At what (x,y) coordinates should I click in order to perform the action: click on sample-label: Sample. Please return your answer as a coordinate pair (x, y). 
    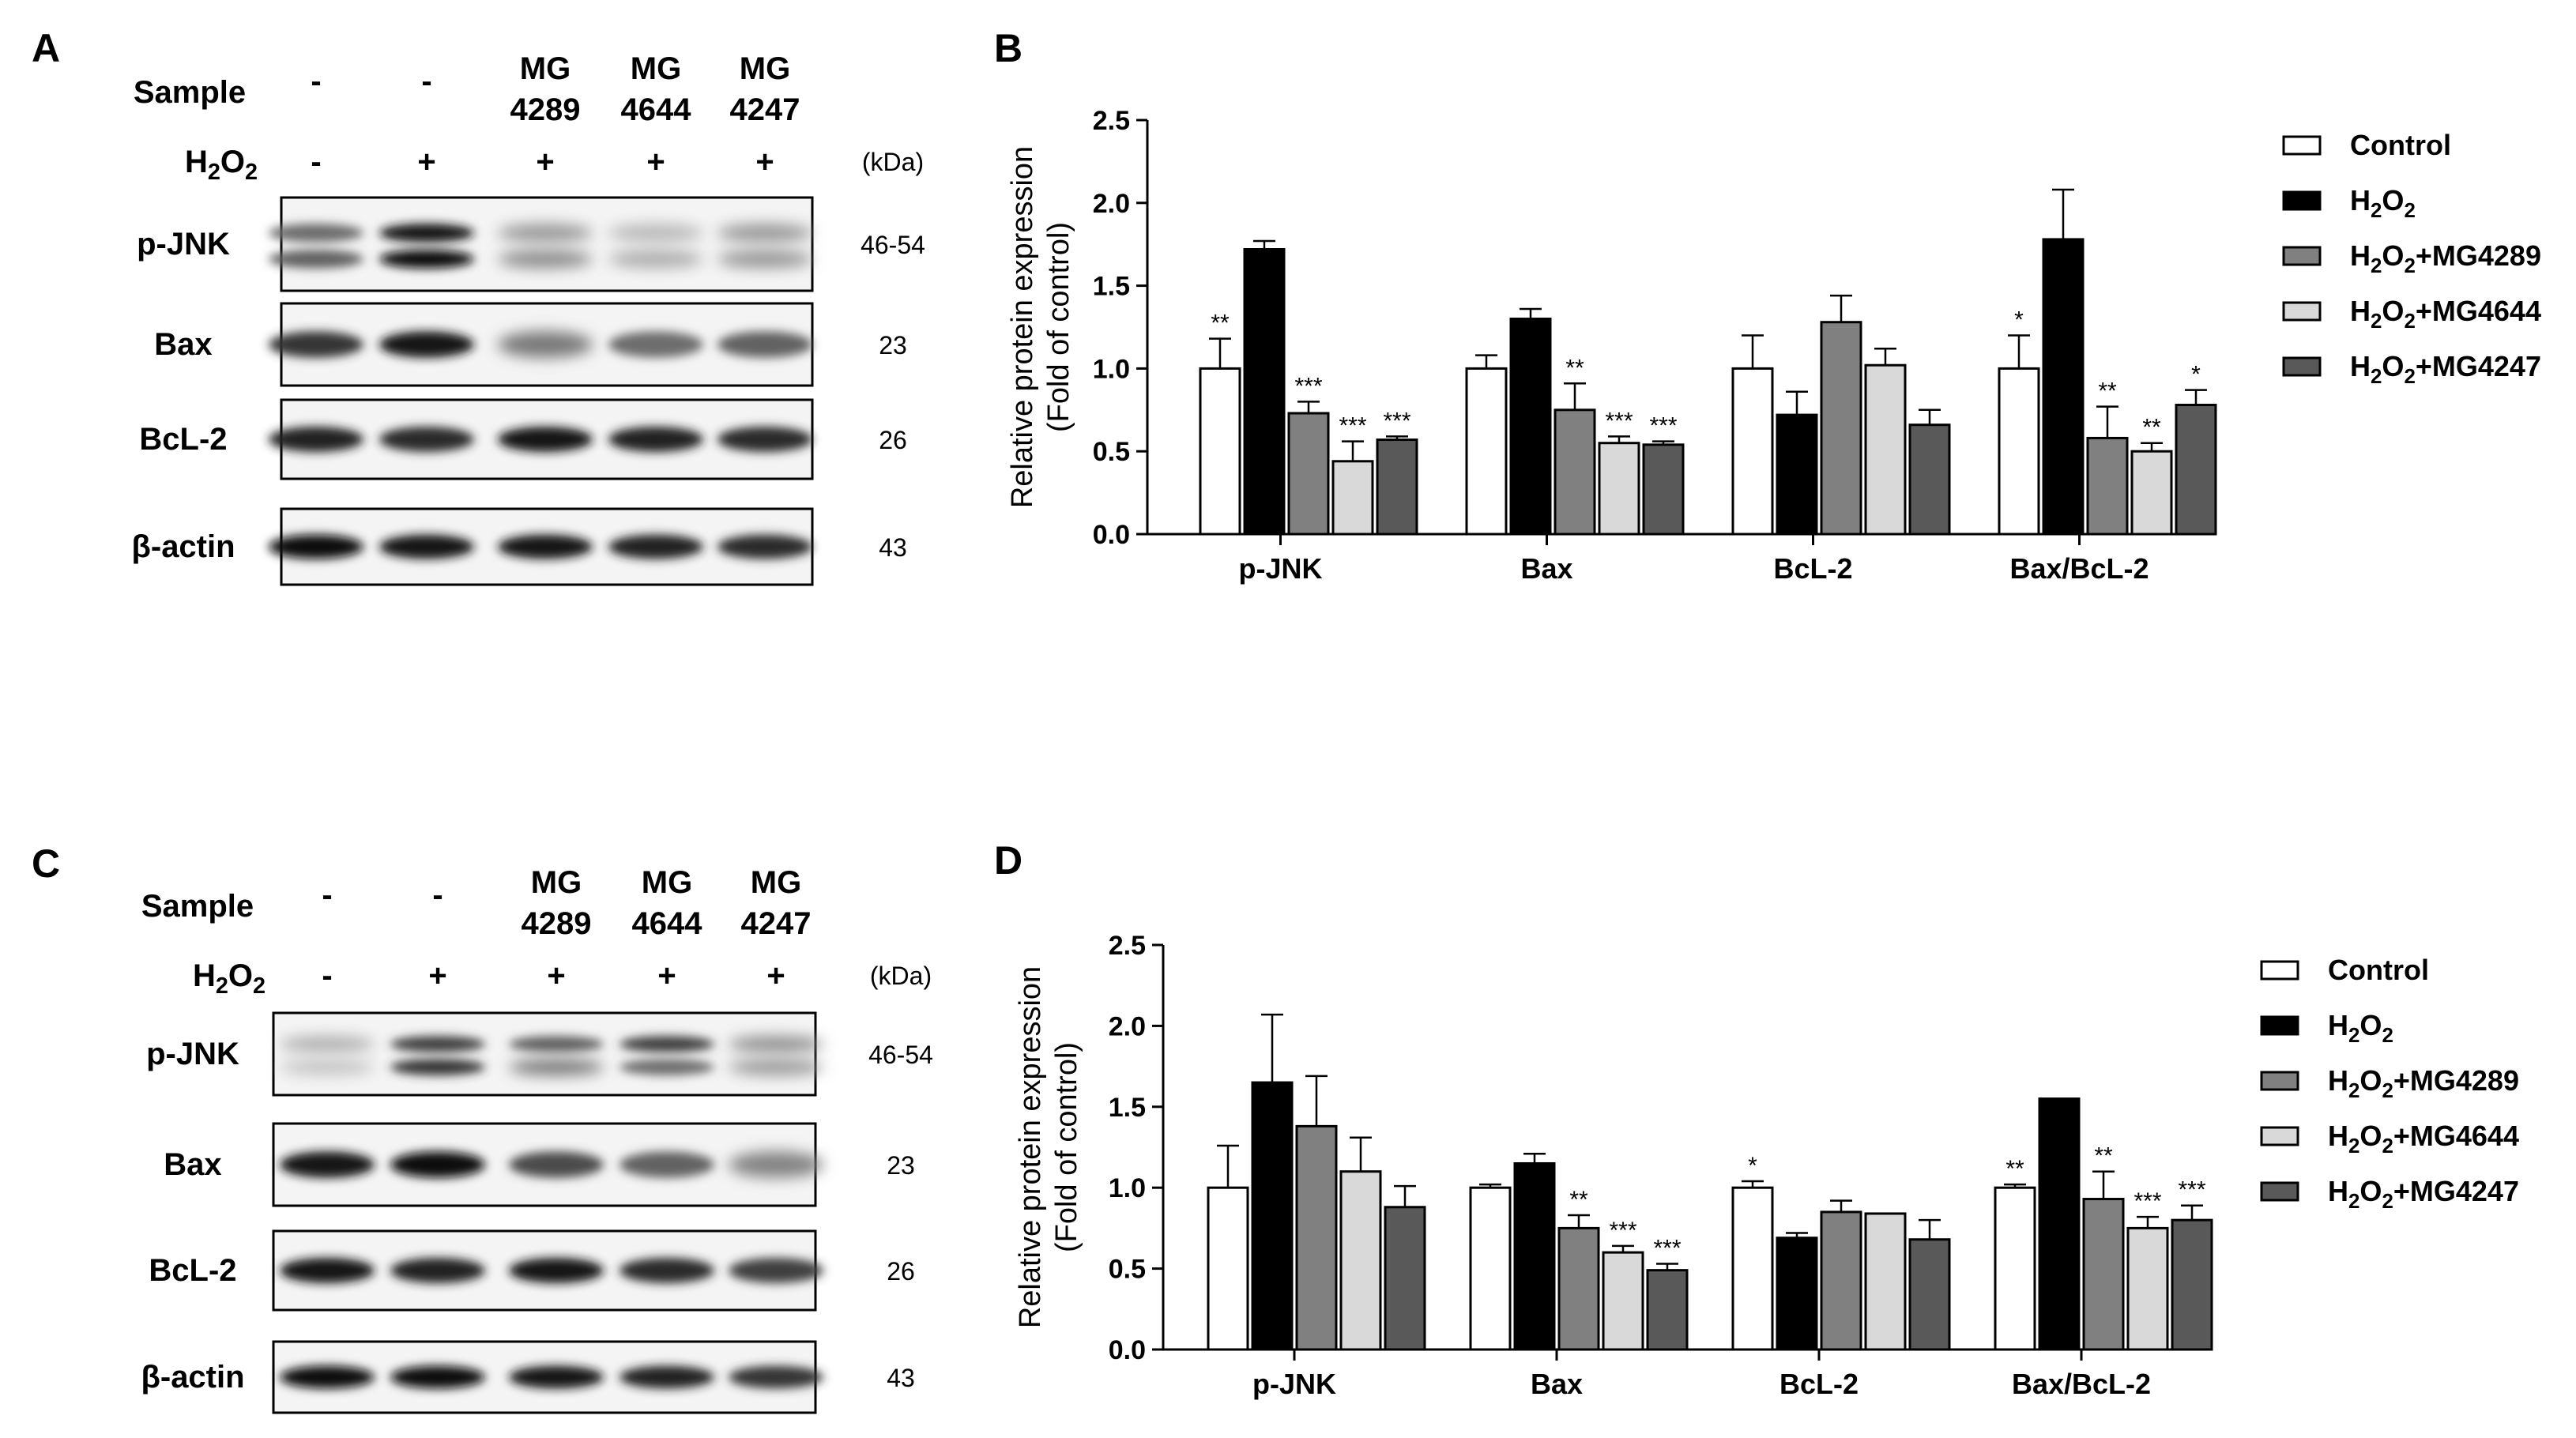
    Looking at the image, I should click on (190, 92).